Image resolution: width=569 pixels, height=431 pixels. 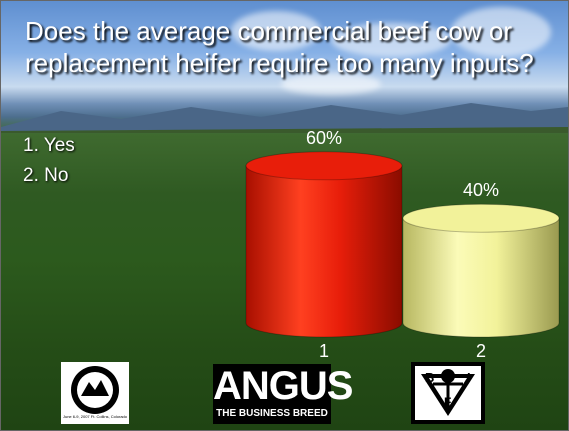 I want to click on angus-logo: ANGUS THE BUSINESS BREED, so click(x=283, y=394).